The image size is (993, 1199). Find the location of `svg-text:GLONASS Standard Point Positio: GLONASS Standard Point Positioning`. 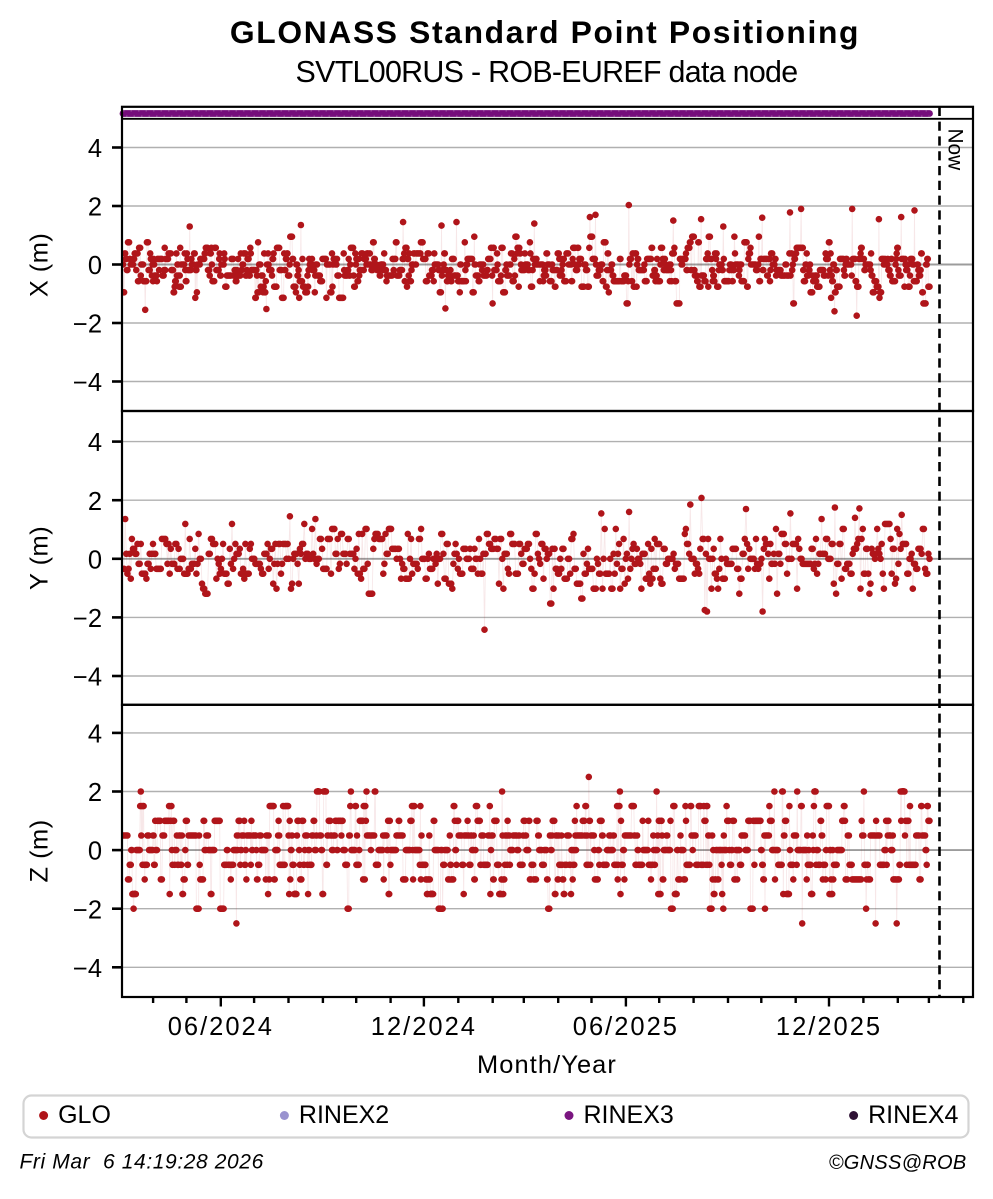

svg-text:GLONASS Standard Point Positio: GLONASS Standard Point Positioning is located at coordinates (545, 32).